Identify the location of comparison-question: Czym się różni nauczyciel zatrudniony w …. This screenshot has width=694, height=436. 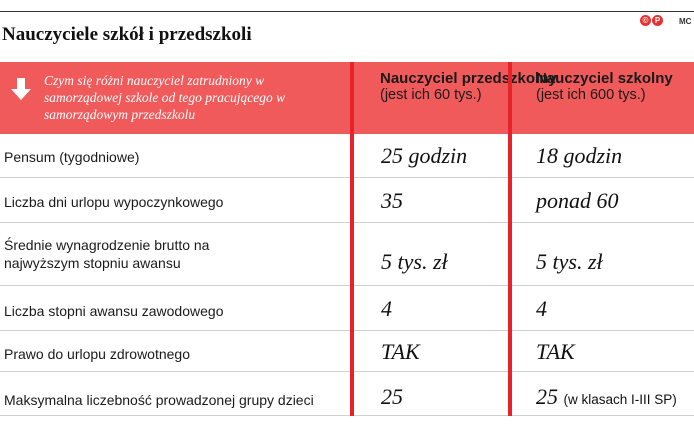
(165, 97).